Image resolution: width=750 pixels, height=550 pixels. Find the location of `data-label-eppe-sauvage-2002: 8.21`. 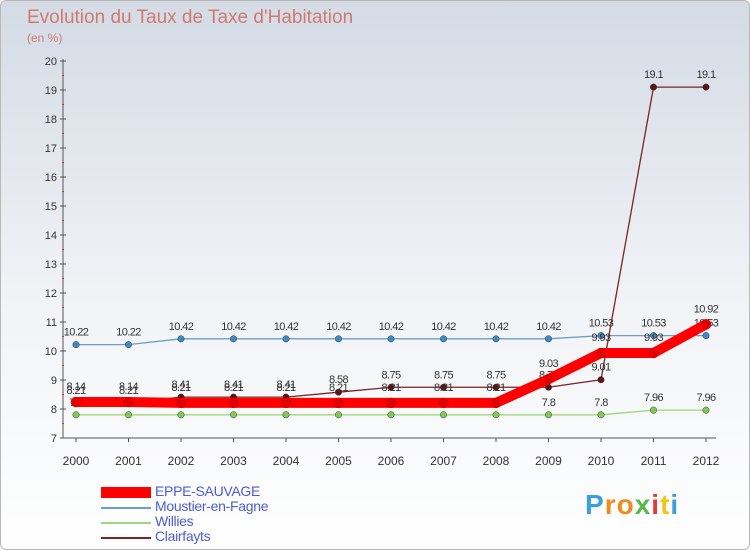

data-label-eppe-sauvage-2002: 8.21 is located at coordinates (180, 388).